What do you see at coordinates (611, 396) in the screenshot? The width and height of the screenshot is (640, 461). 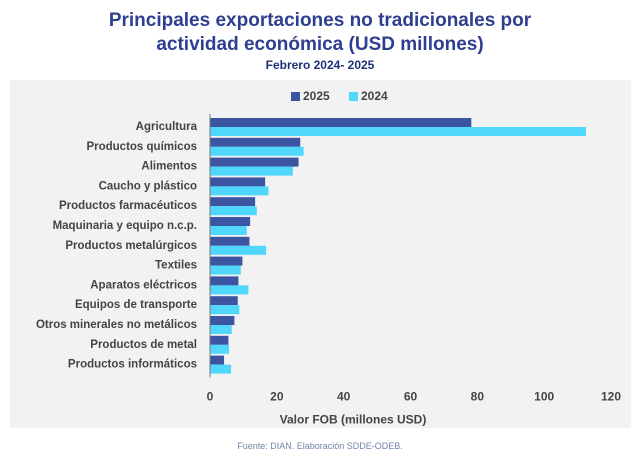 I see `x-tick-label: 120` at bounding box center [611, 396].